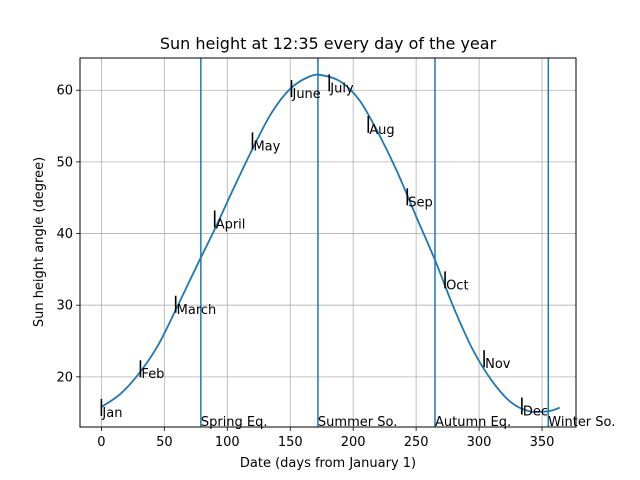 This screenshot has width=640, height=480. Describe the element at coordinates (581, 422) in the screenshot. I see `event-label: Winter So.` at that location.